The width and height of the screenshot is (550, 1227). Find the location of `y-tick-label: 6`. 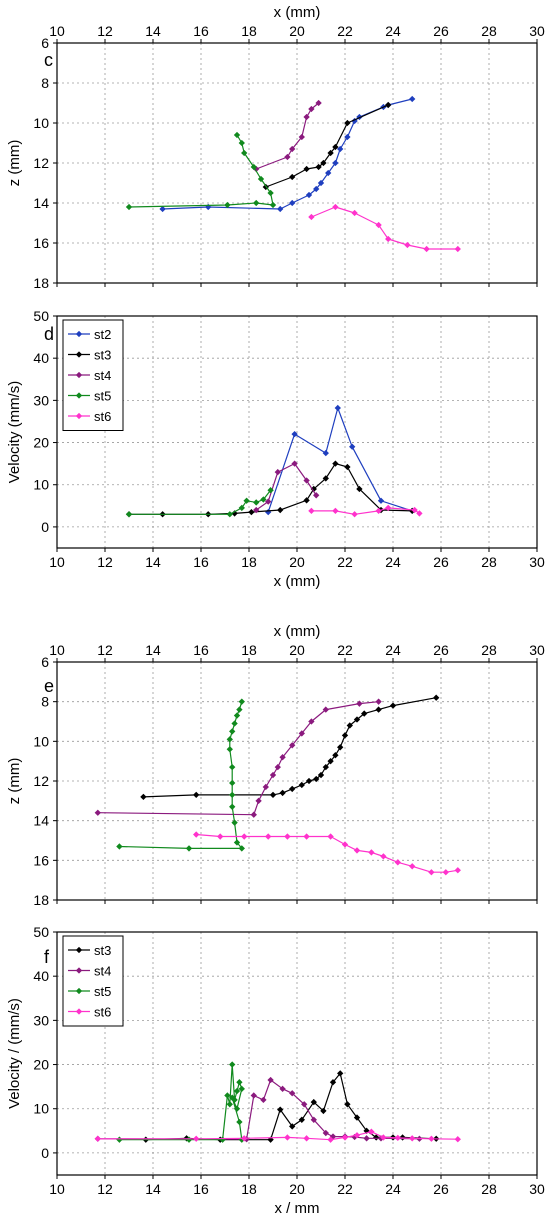

y-tick-label: 6 is located at coordinates (45, 43).